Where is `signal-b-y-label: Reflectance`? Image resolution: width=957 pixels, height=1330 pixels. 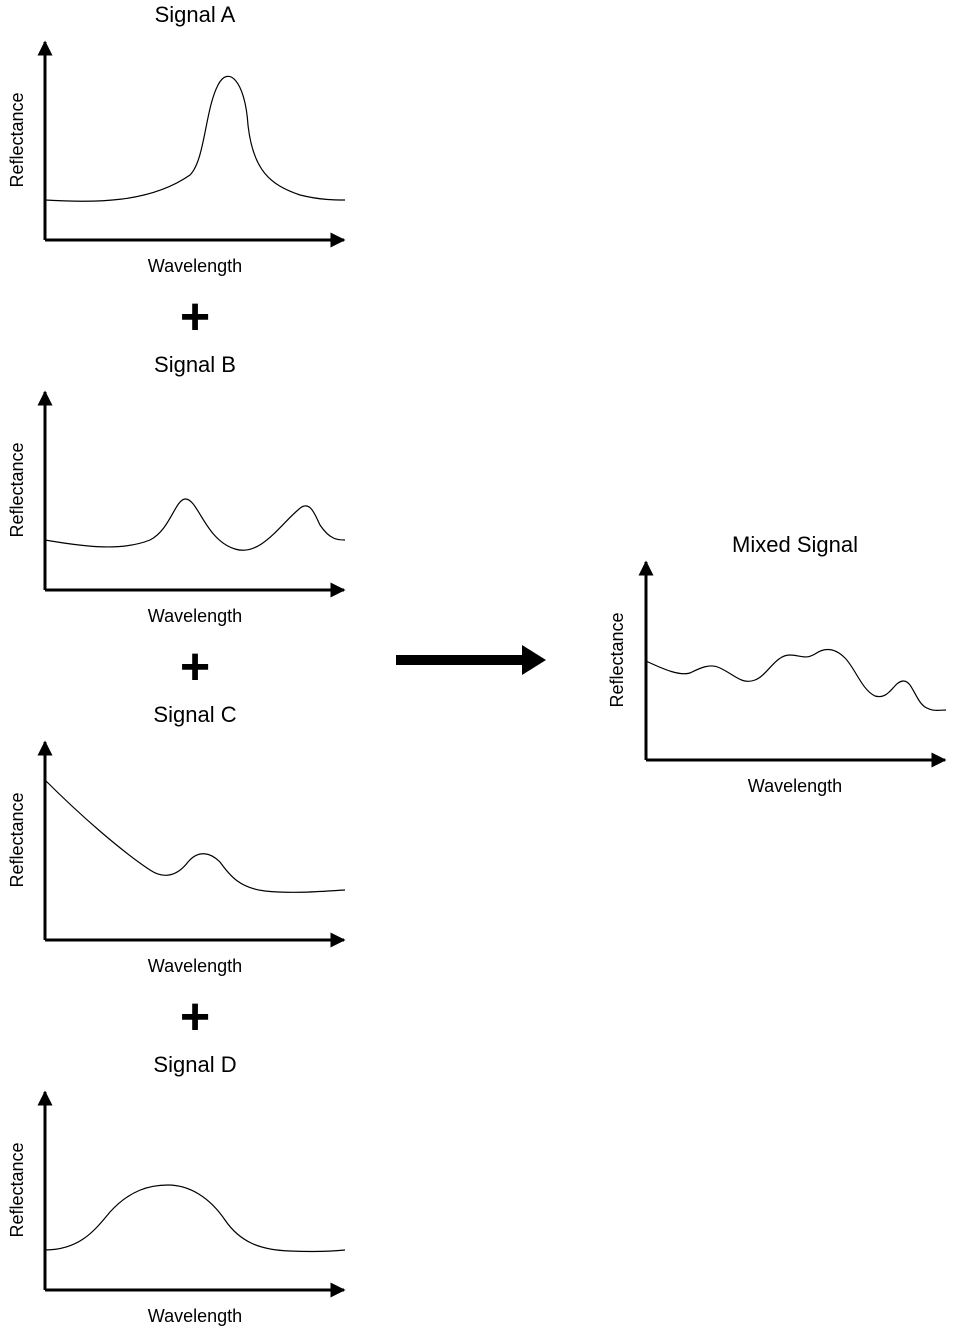 signal-b-y-label: Reflectance is located at coordinates (17, 489).